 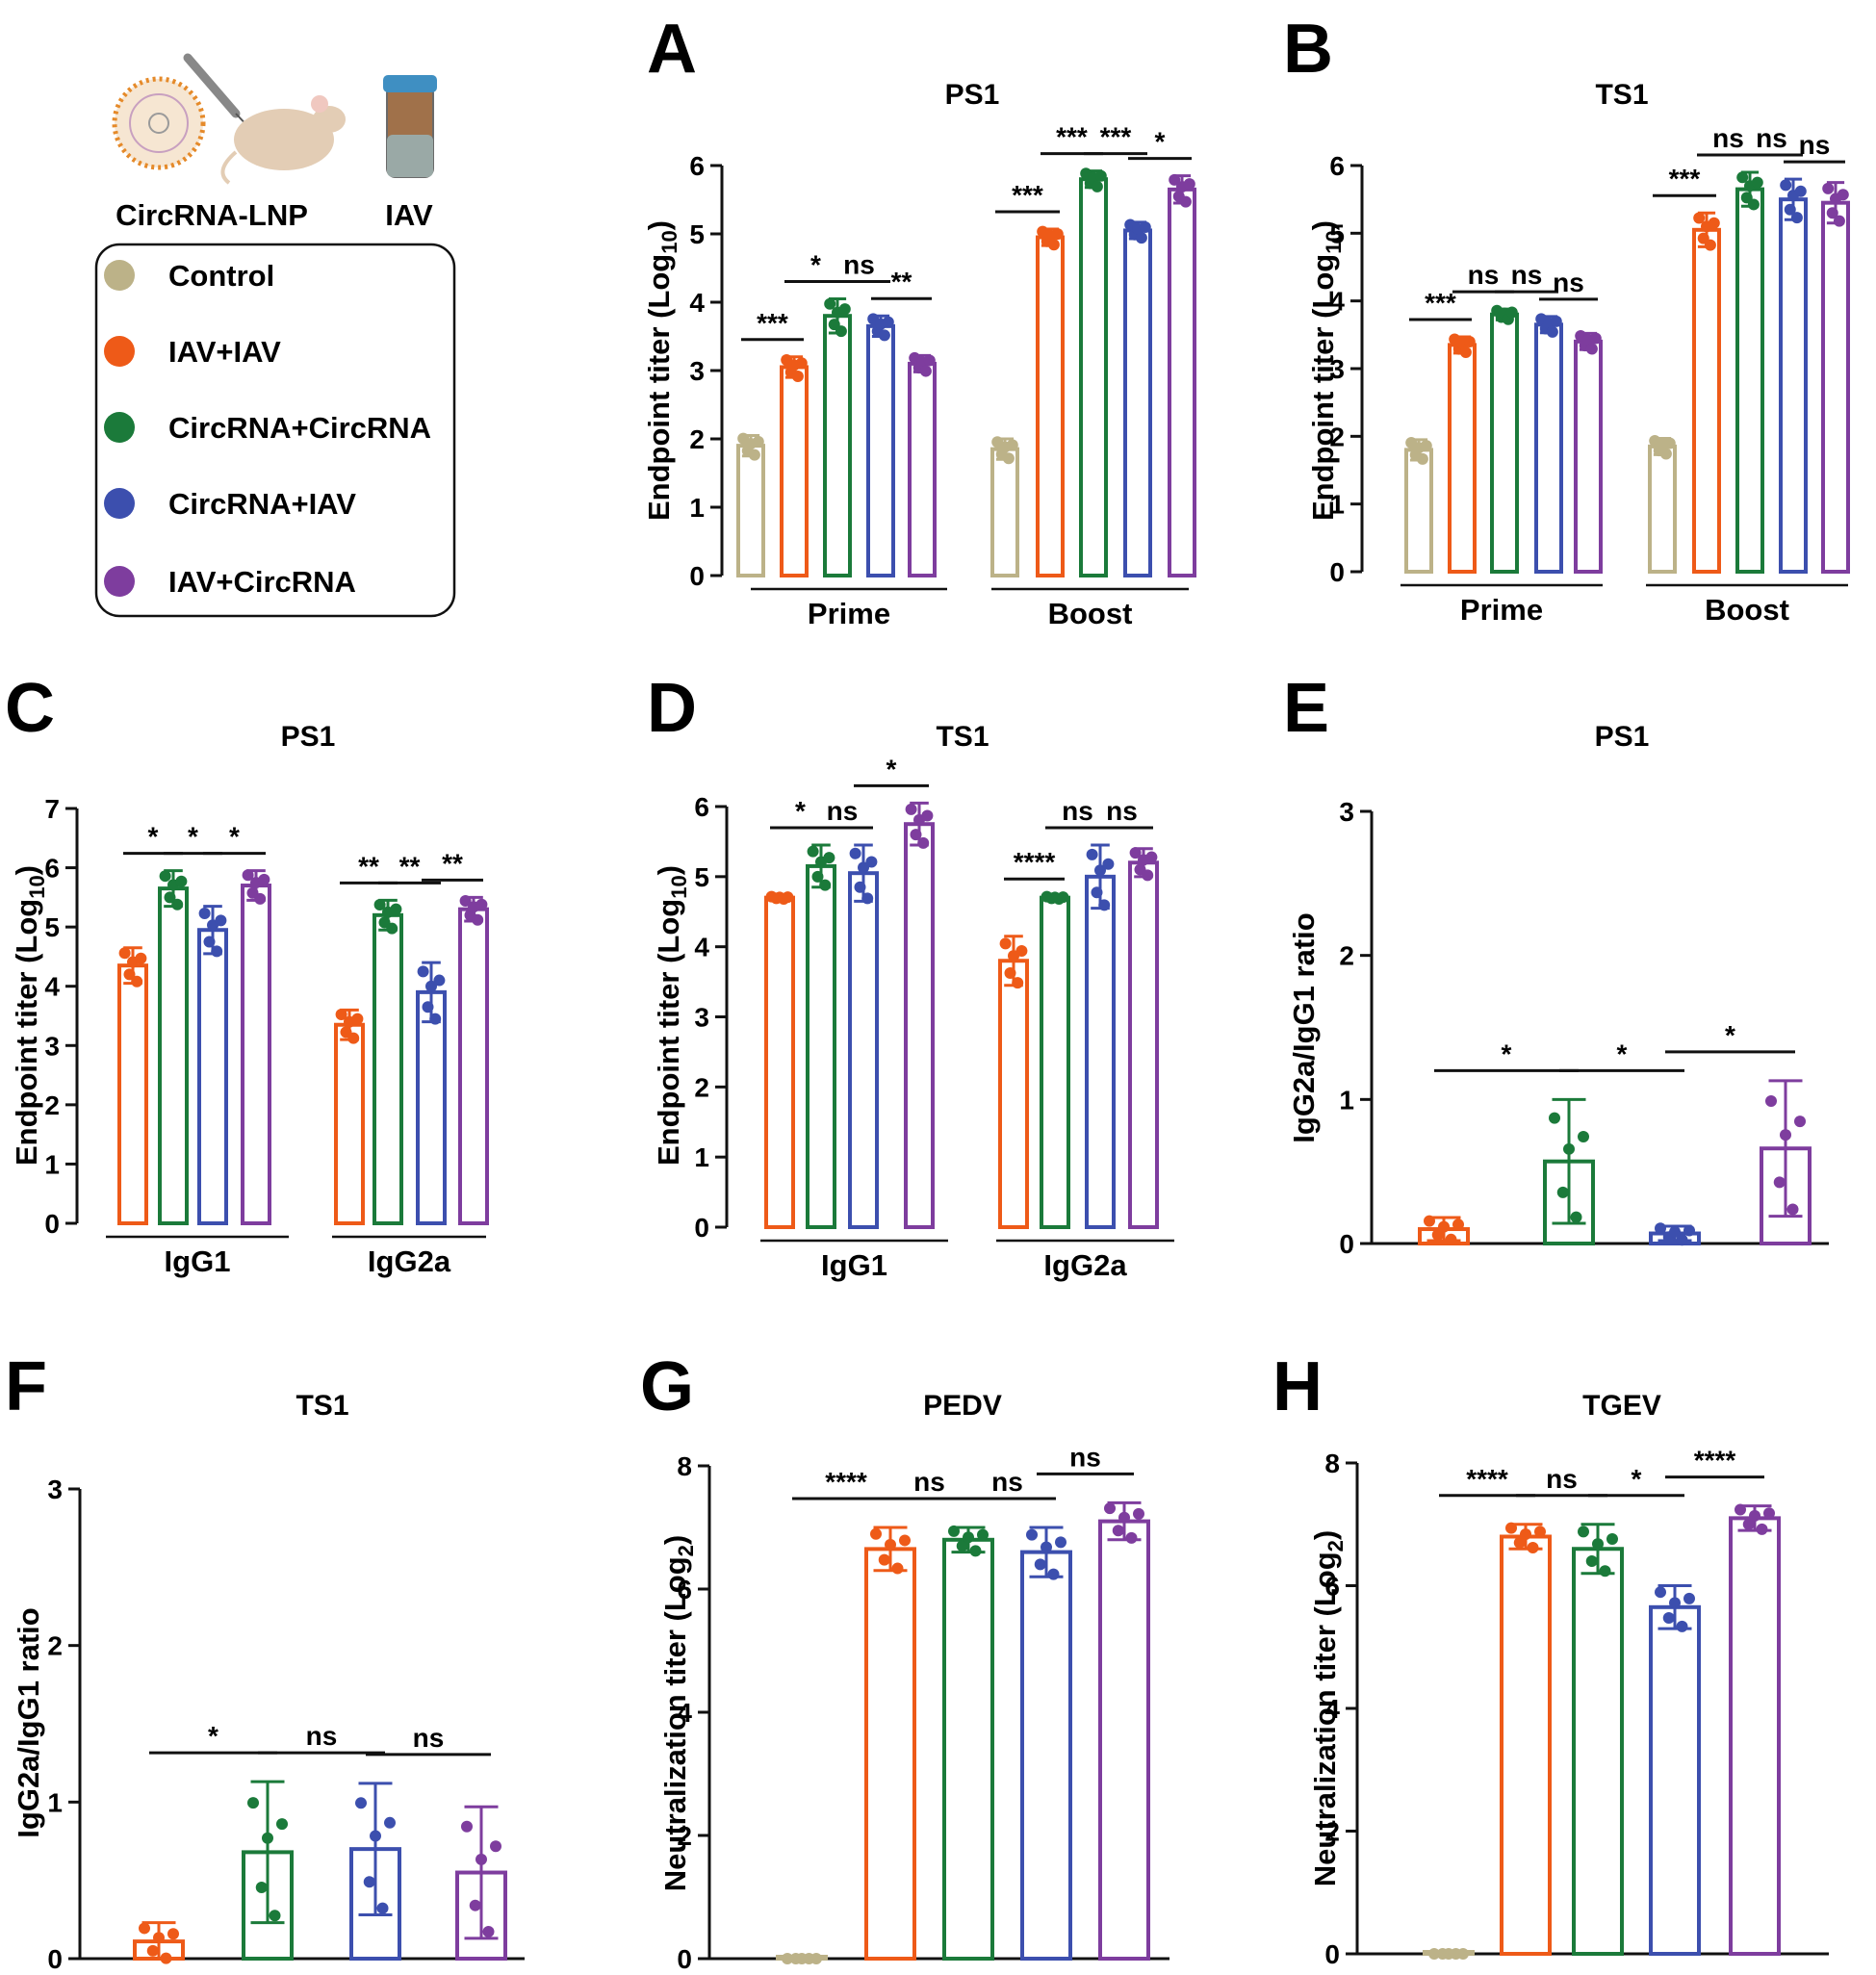 I want to click on significance-label: **, so click(x=368, y=866).